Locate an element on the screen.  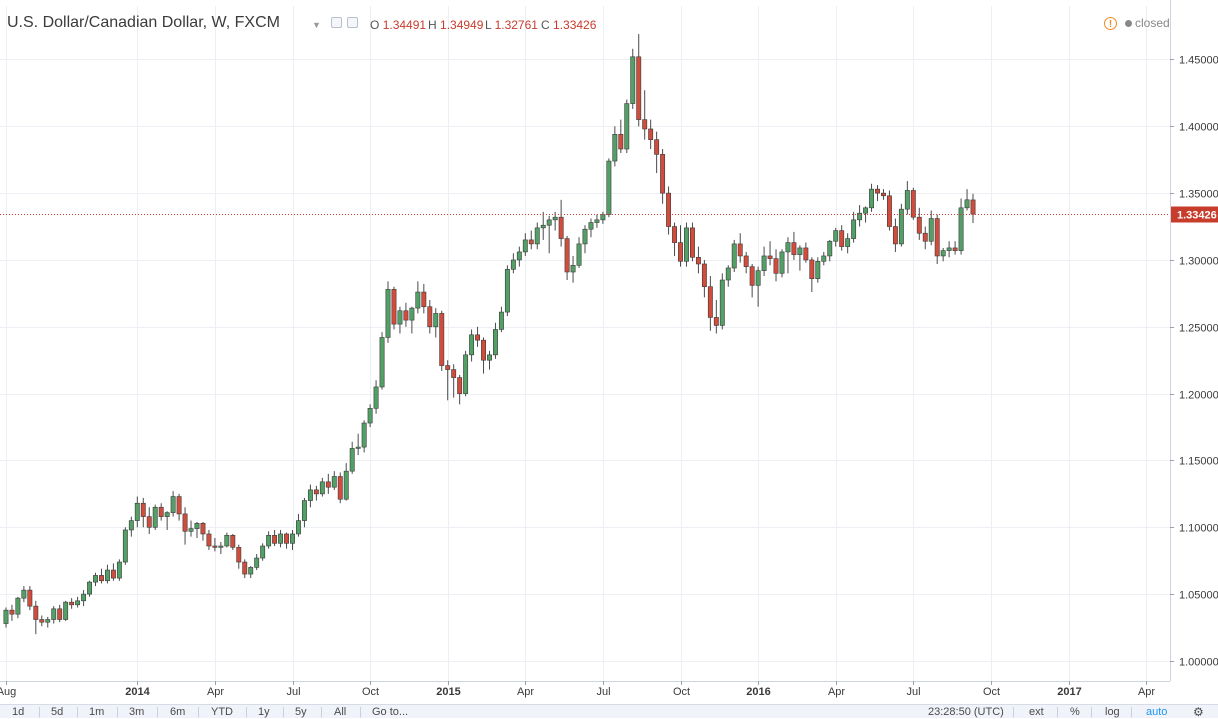
range-5y-button: 5y is located at coordinates (301, 712).